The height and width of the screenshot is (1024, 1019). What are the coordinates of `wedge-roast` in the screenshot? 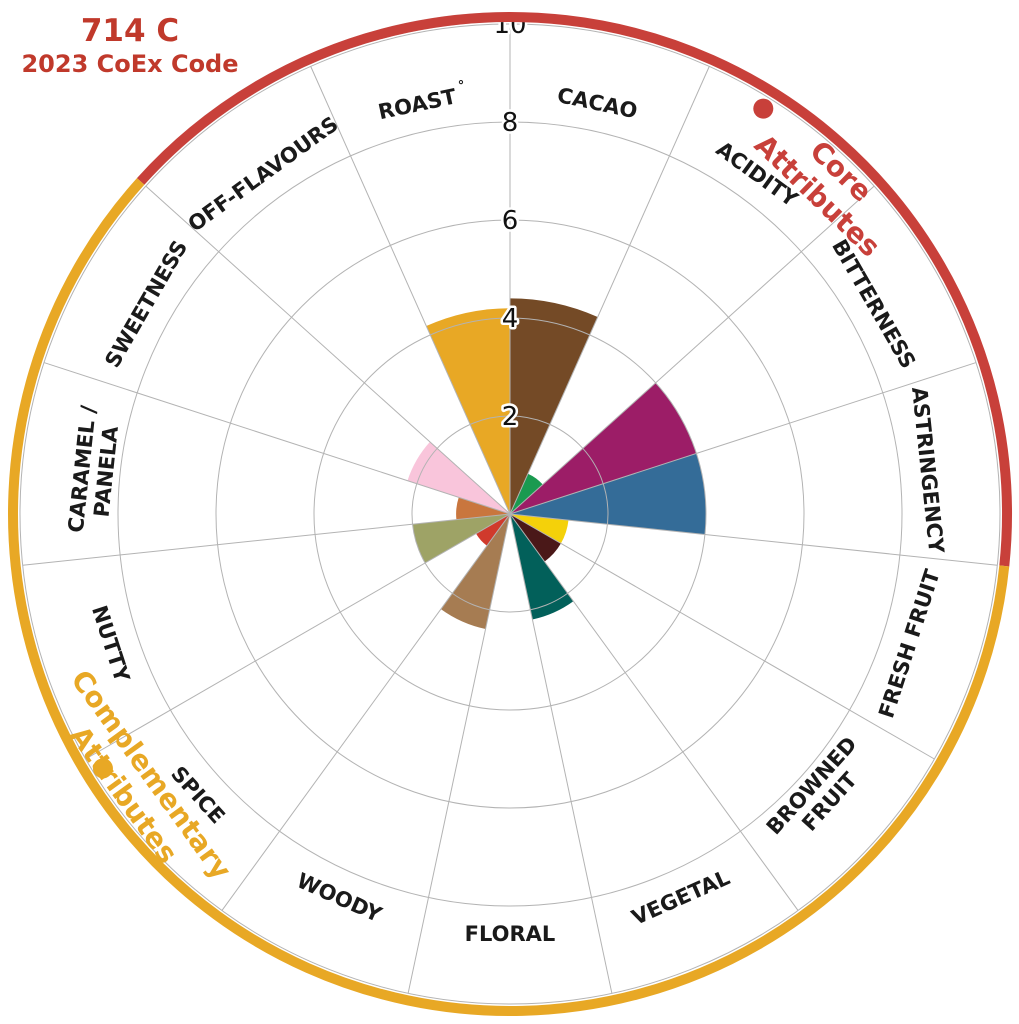 It's located at (468, 411).